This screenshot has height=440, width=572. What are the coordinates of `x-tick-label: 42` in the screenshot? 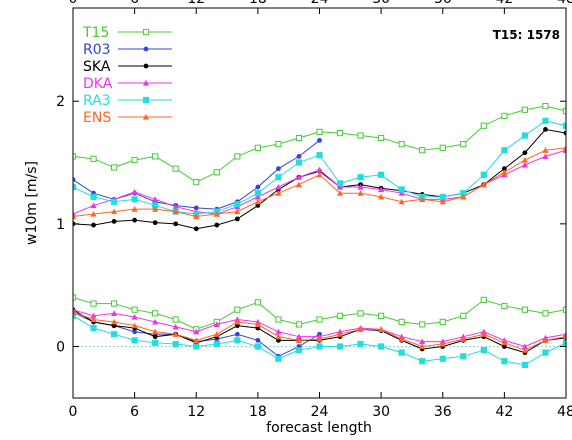 It's located at (504, 412).